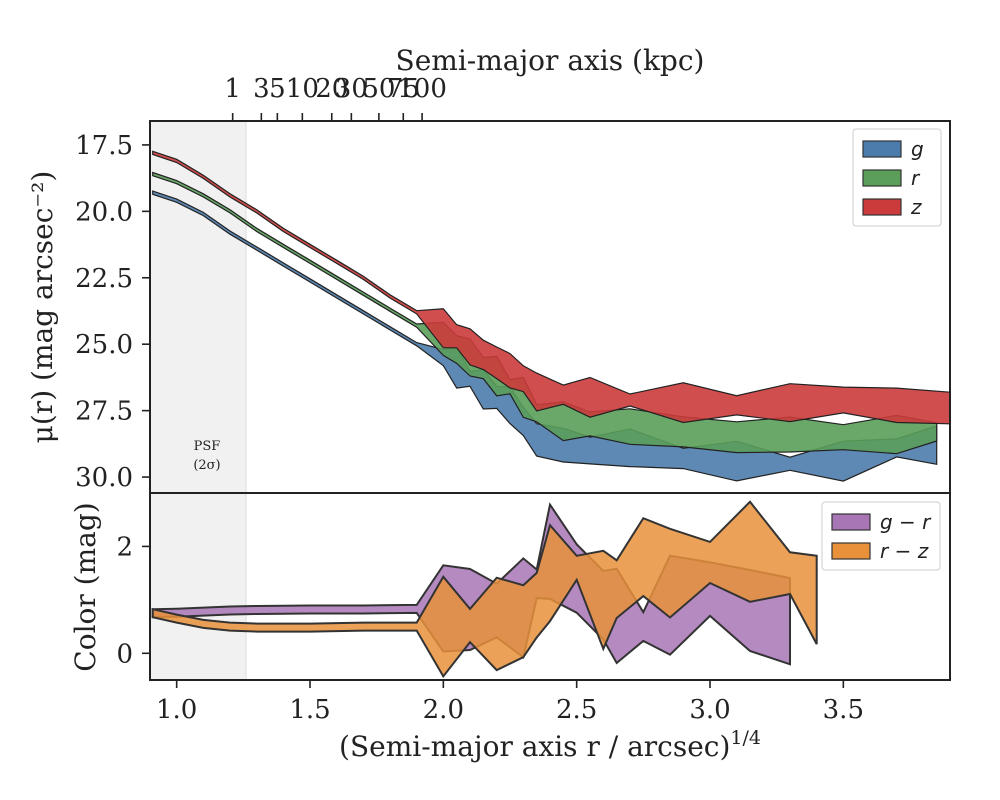  I want to click on top-x-axis-label: Semi-major axis (kpc), so click(550, 60).